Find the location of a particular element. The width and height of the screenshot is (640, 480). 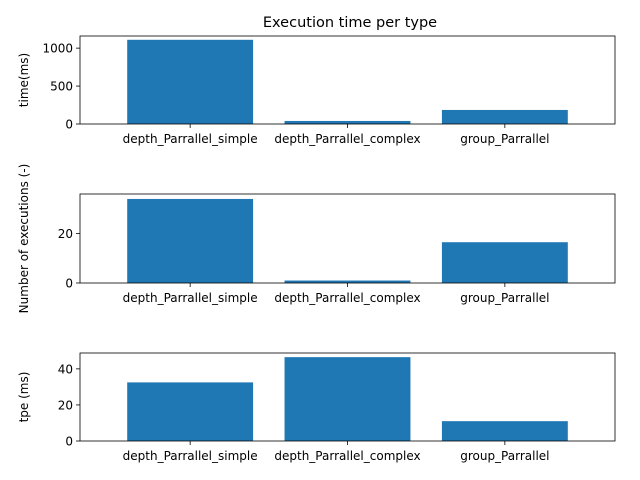

y-tick-label: 40 is located at coordinates (65, 369).